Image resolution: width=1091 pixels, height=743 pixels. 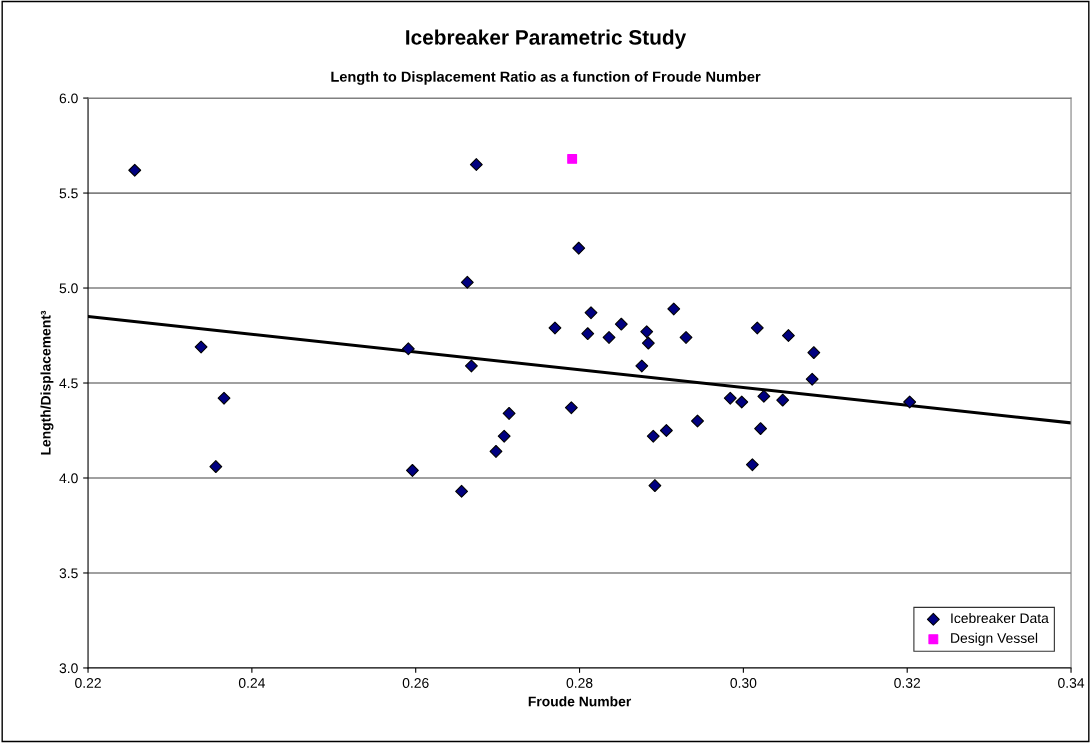 I want to click on y-tick-label: 5.0, so click(x=68, y=288).